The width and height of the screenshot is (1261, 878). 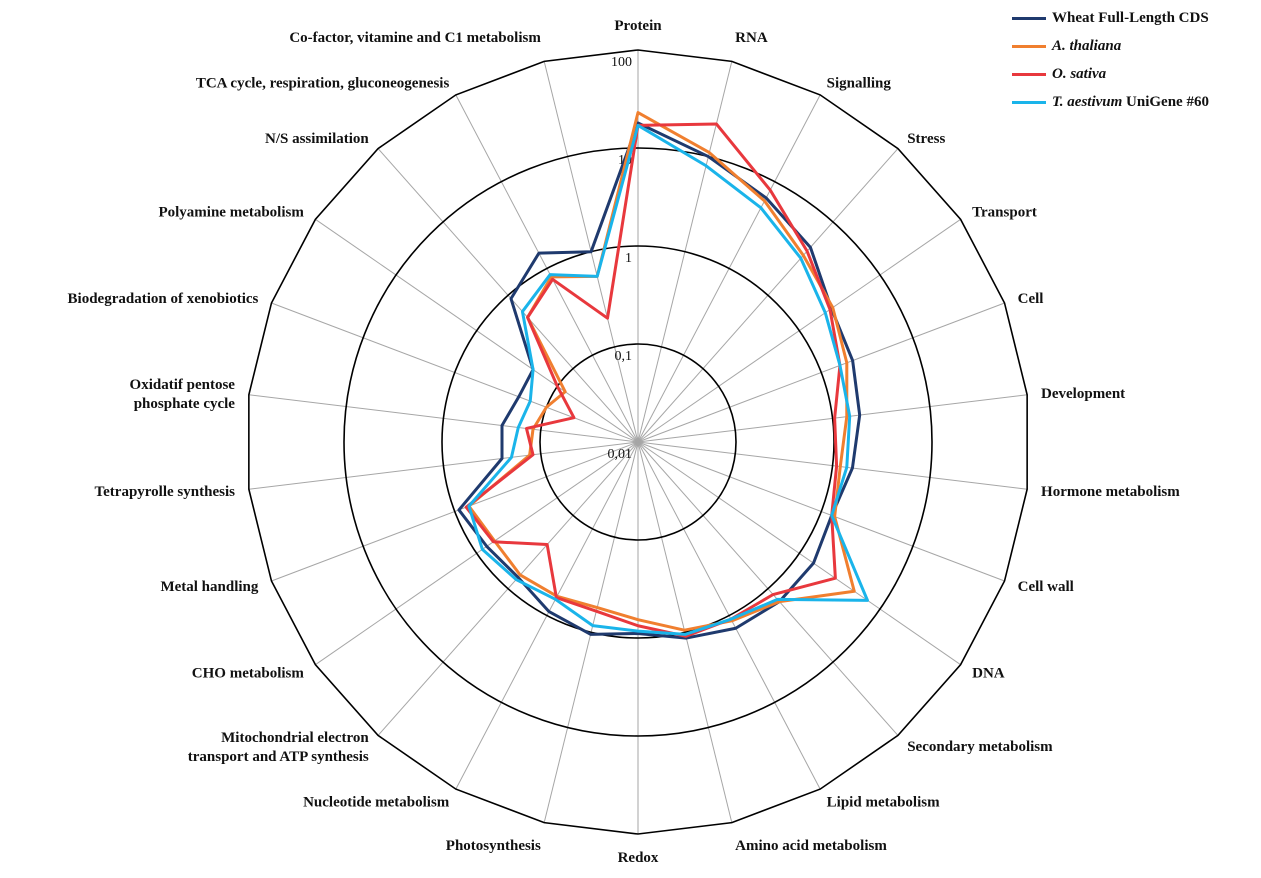 I want to click on tick-label: 100, so click(x=621, y=62).